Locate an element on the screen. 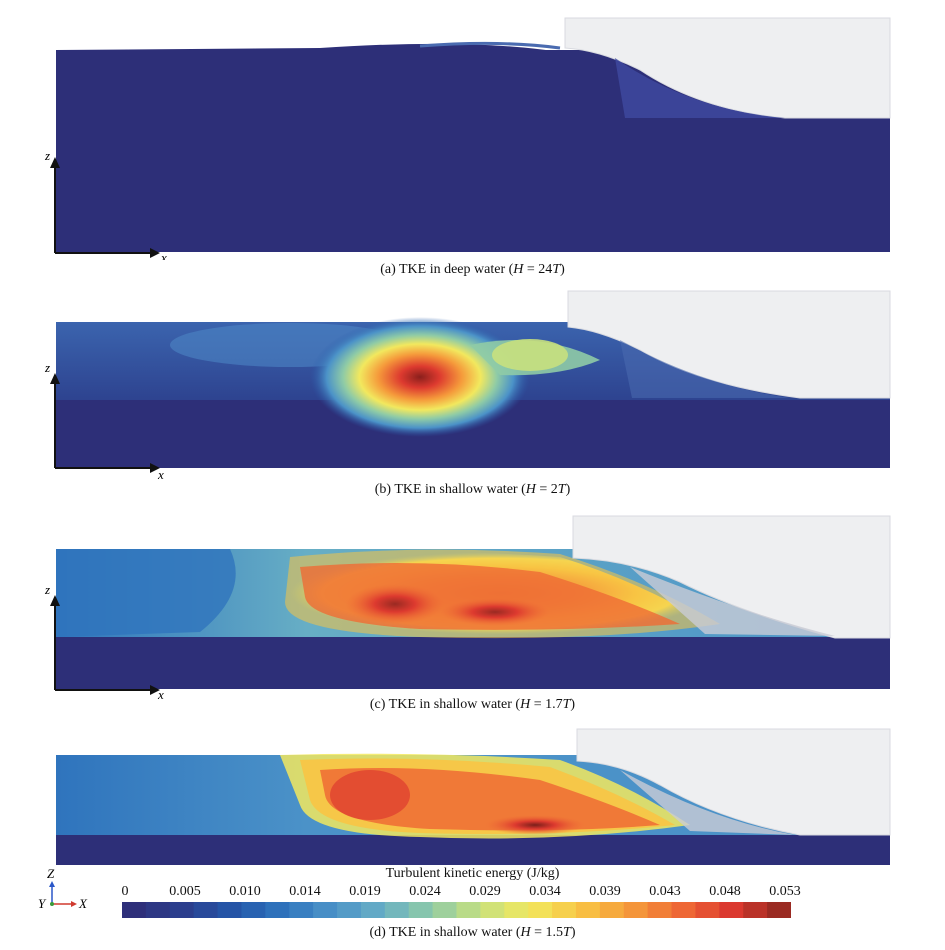  panel-b-caption: (b) TKE in shallow water (H = 2T) is located at coordinates (472, 489).